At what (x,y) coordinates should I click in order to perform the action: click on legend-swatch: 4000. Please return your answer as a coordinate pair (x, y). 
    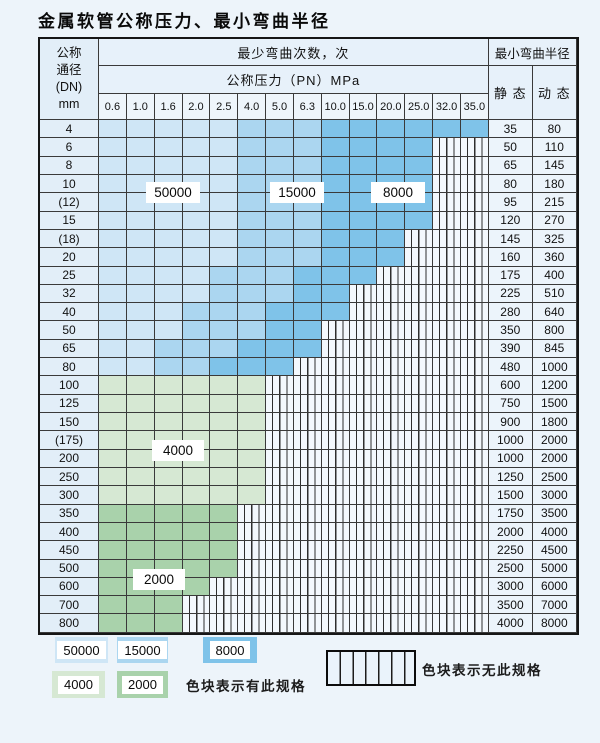
    Looking at the image, I should click on (78, 684).